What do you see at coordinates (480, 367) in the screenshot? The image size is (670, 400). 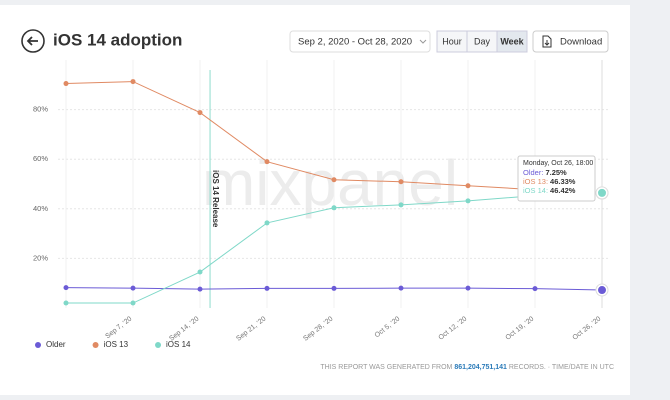 I see `footer-records: 861,204,751,141` at bounding box center [480, 367].